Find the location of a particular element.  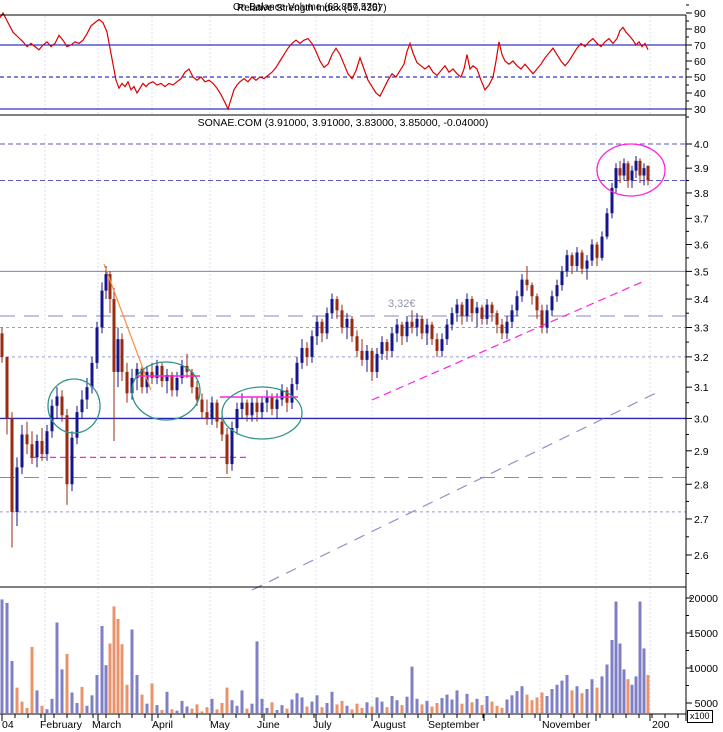

rsi-axis-label: 80 is located at coordinates (700, 30).